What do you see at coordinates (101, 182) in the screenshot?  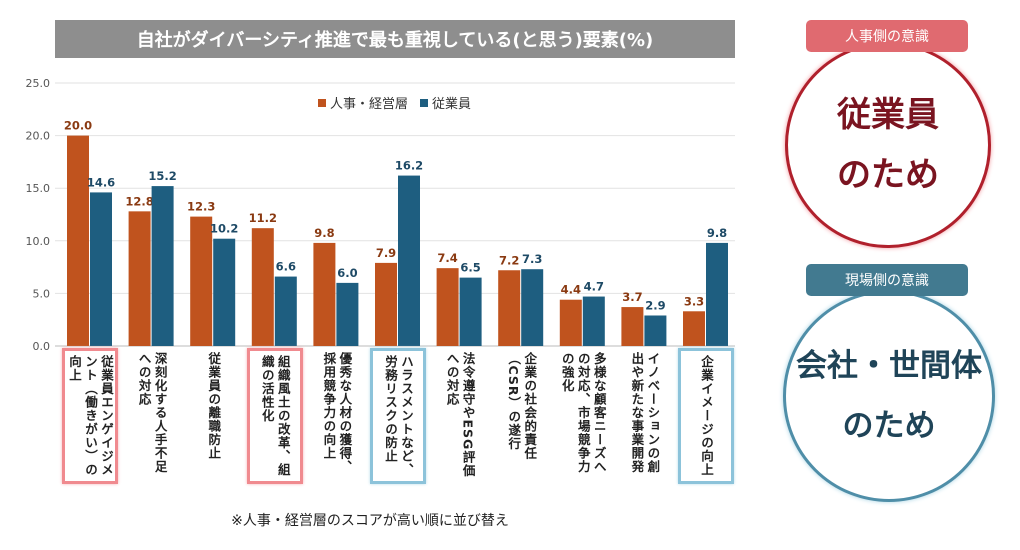 I see `data-label: 14.6` at bounding box center [101, 182].